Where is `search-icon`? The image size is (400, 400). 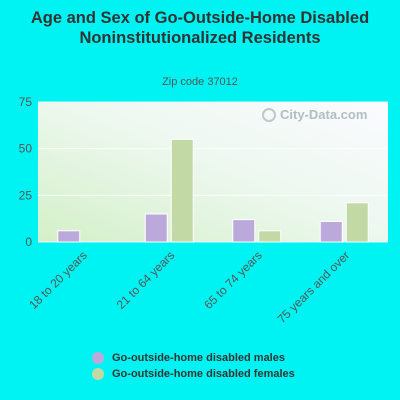 search-icon is located at coordinates (269, 114).